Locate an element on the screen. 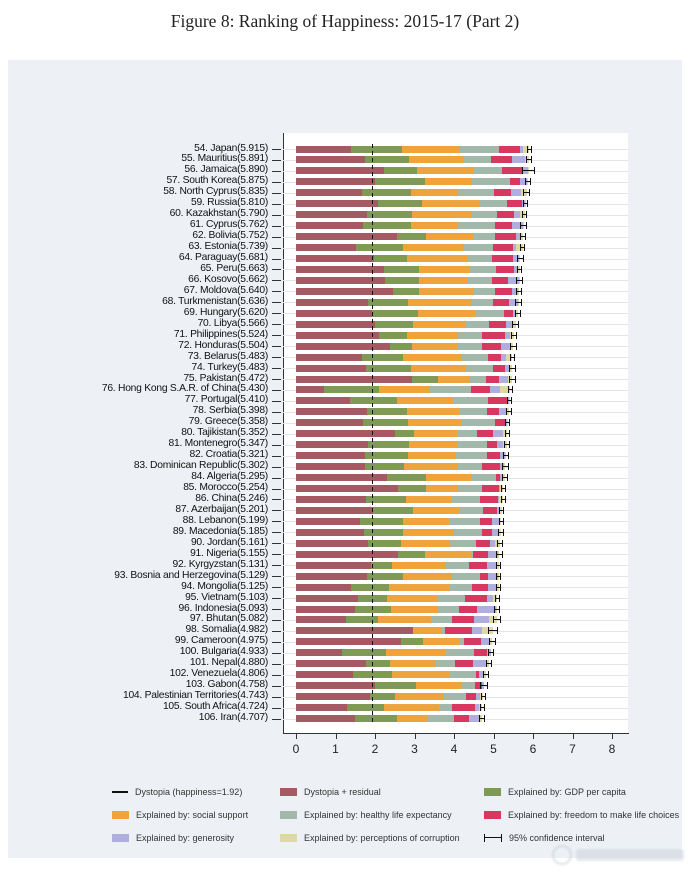 The height and width of the screenshot is (875, 690). x-tick-label: 2 is located at coordinates (375, 749).